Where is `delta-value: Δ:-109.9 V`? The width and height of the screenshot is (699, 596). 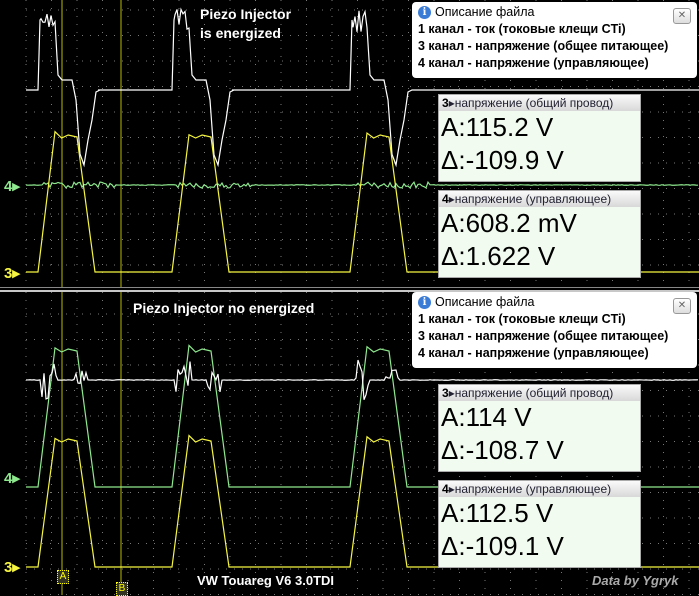 delta-value: Δ:-109.9 V is located at coordinates (539, 160).